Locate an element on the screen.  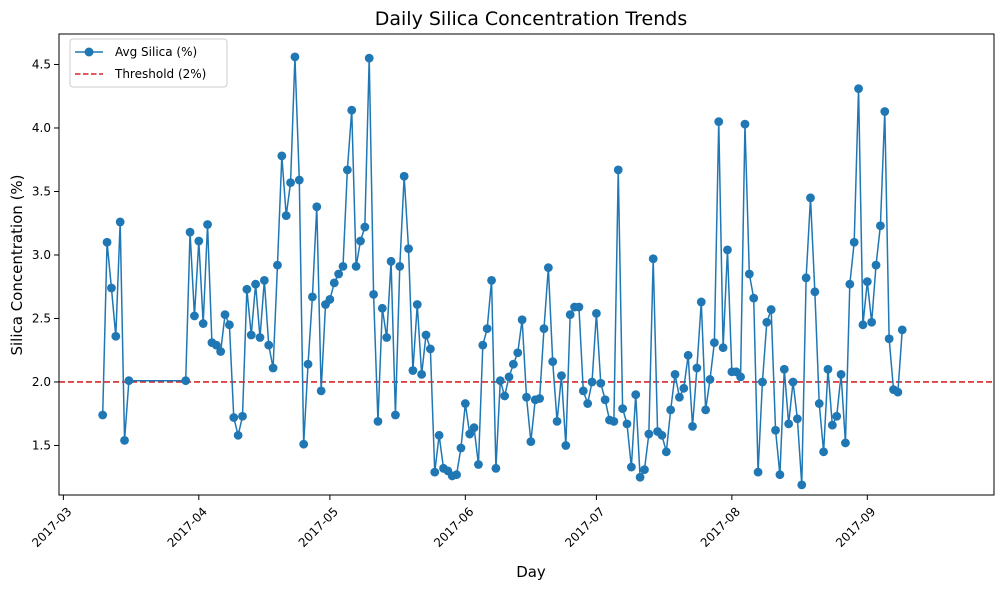
legend: Avg Silica (%) Threshold (2%) is located at coordinates (148, 63).